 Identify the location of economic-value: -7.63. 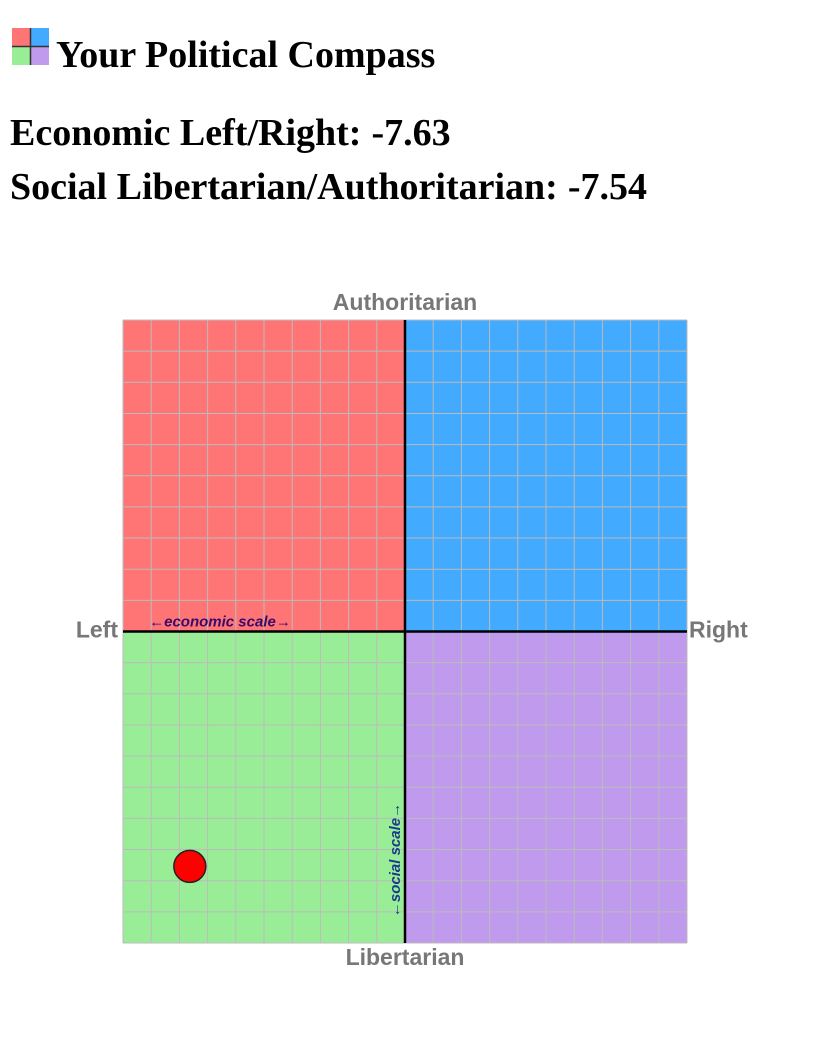
(410, 133).